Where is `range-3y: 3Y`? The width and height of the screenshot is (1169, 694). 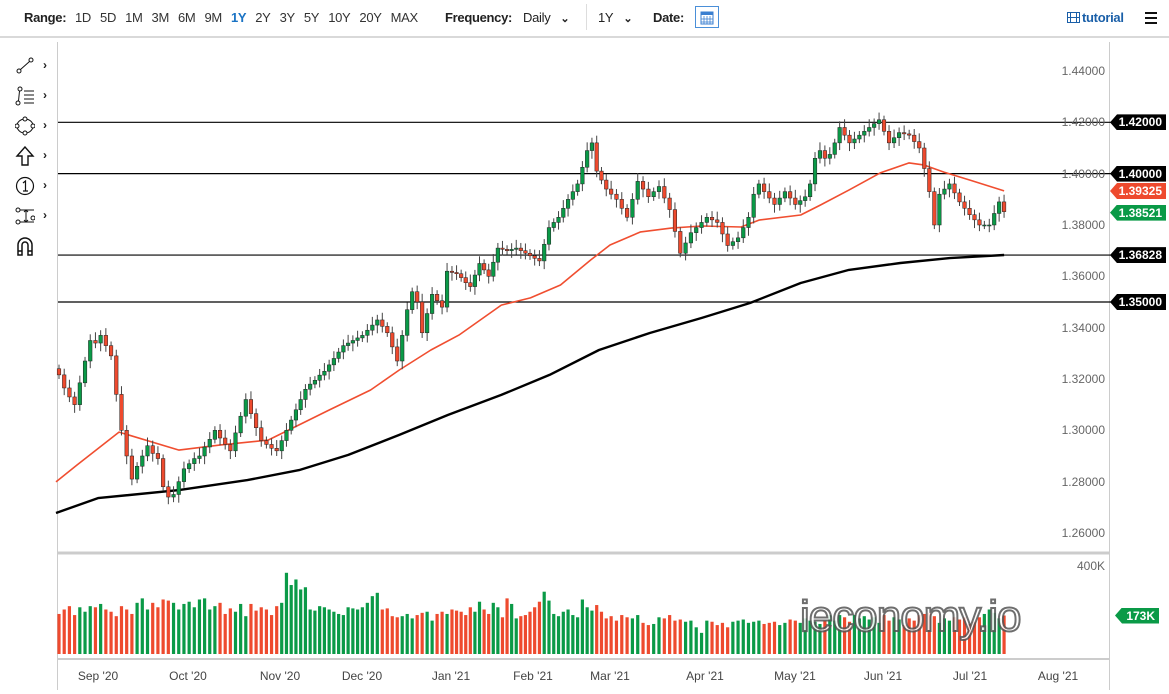
range-3y: 3Y is located at coordinates (287, 17).